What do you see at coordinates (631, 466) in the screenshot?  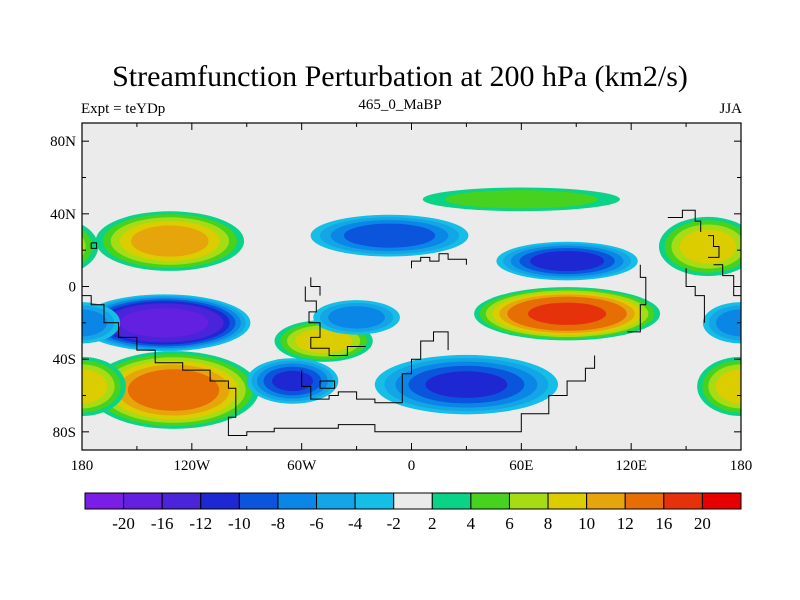 I see `x-tick-label: 120E` at bounding box center [631, 466].